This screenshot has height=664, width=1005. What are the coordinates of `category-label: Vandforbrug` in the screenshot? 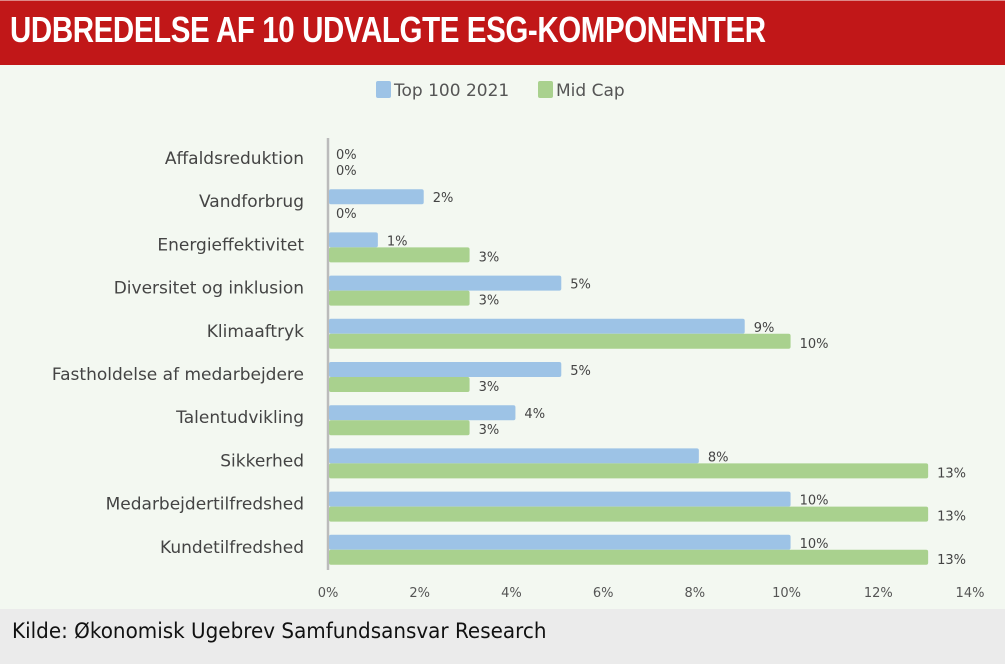 It's located at (251, 202).